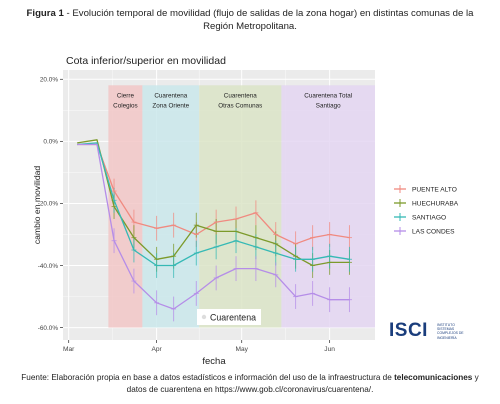 Image resolution: width=500 pixels, height=404 pixels. What do you see at coordinates (45, 13) in the screenshot?
I see `figure-label: Figura 1` at bounding box center [45, 13].